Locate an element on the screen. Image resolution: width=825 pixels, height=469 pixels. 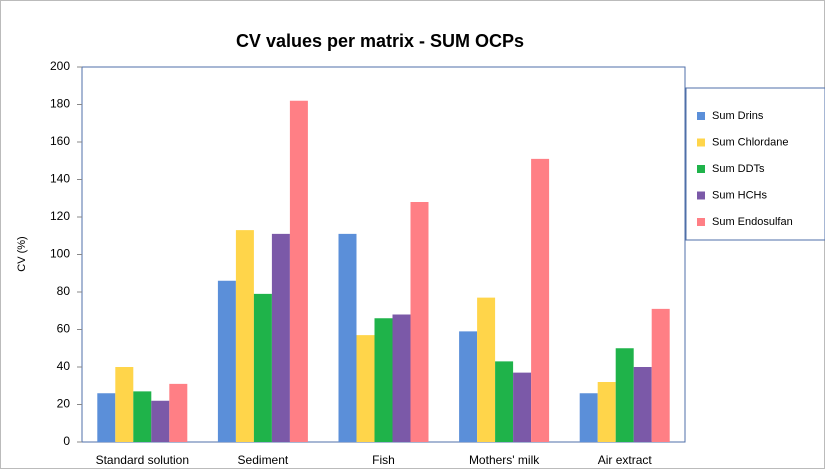
legend-label: Sum Chlordane is located at coordinates (750, 142).